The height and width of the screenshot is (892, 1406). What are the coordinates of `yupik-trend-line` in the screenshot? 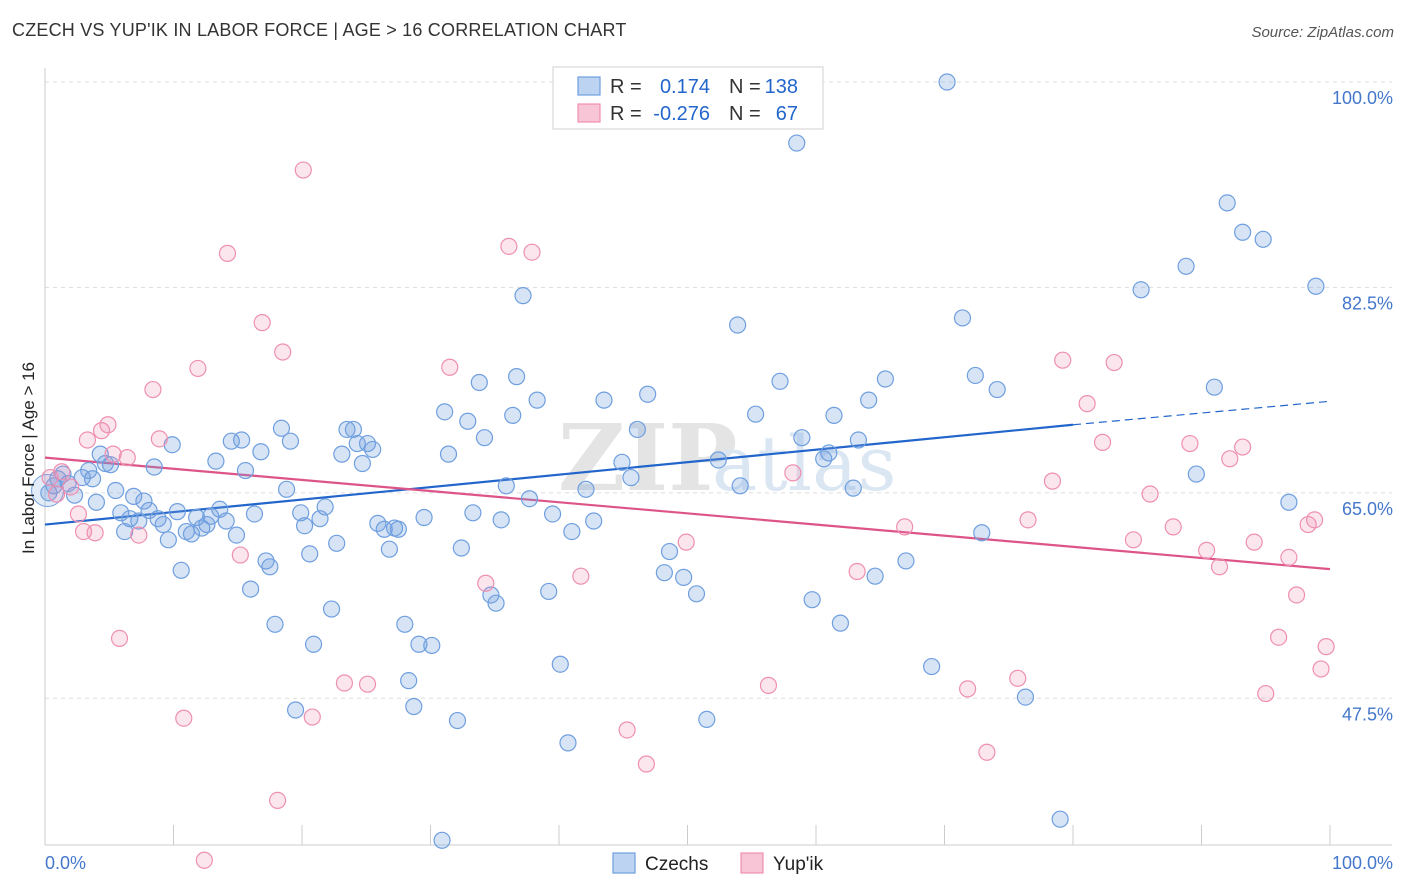 It's located at (687, 513).